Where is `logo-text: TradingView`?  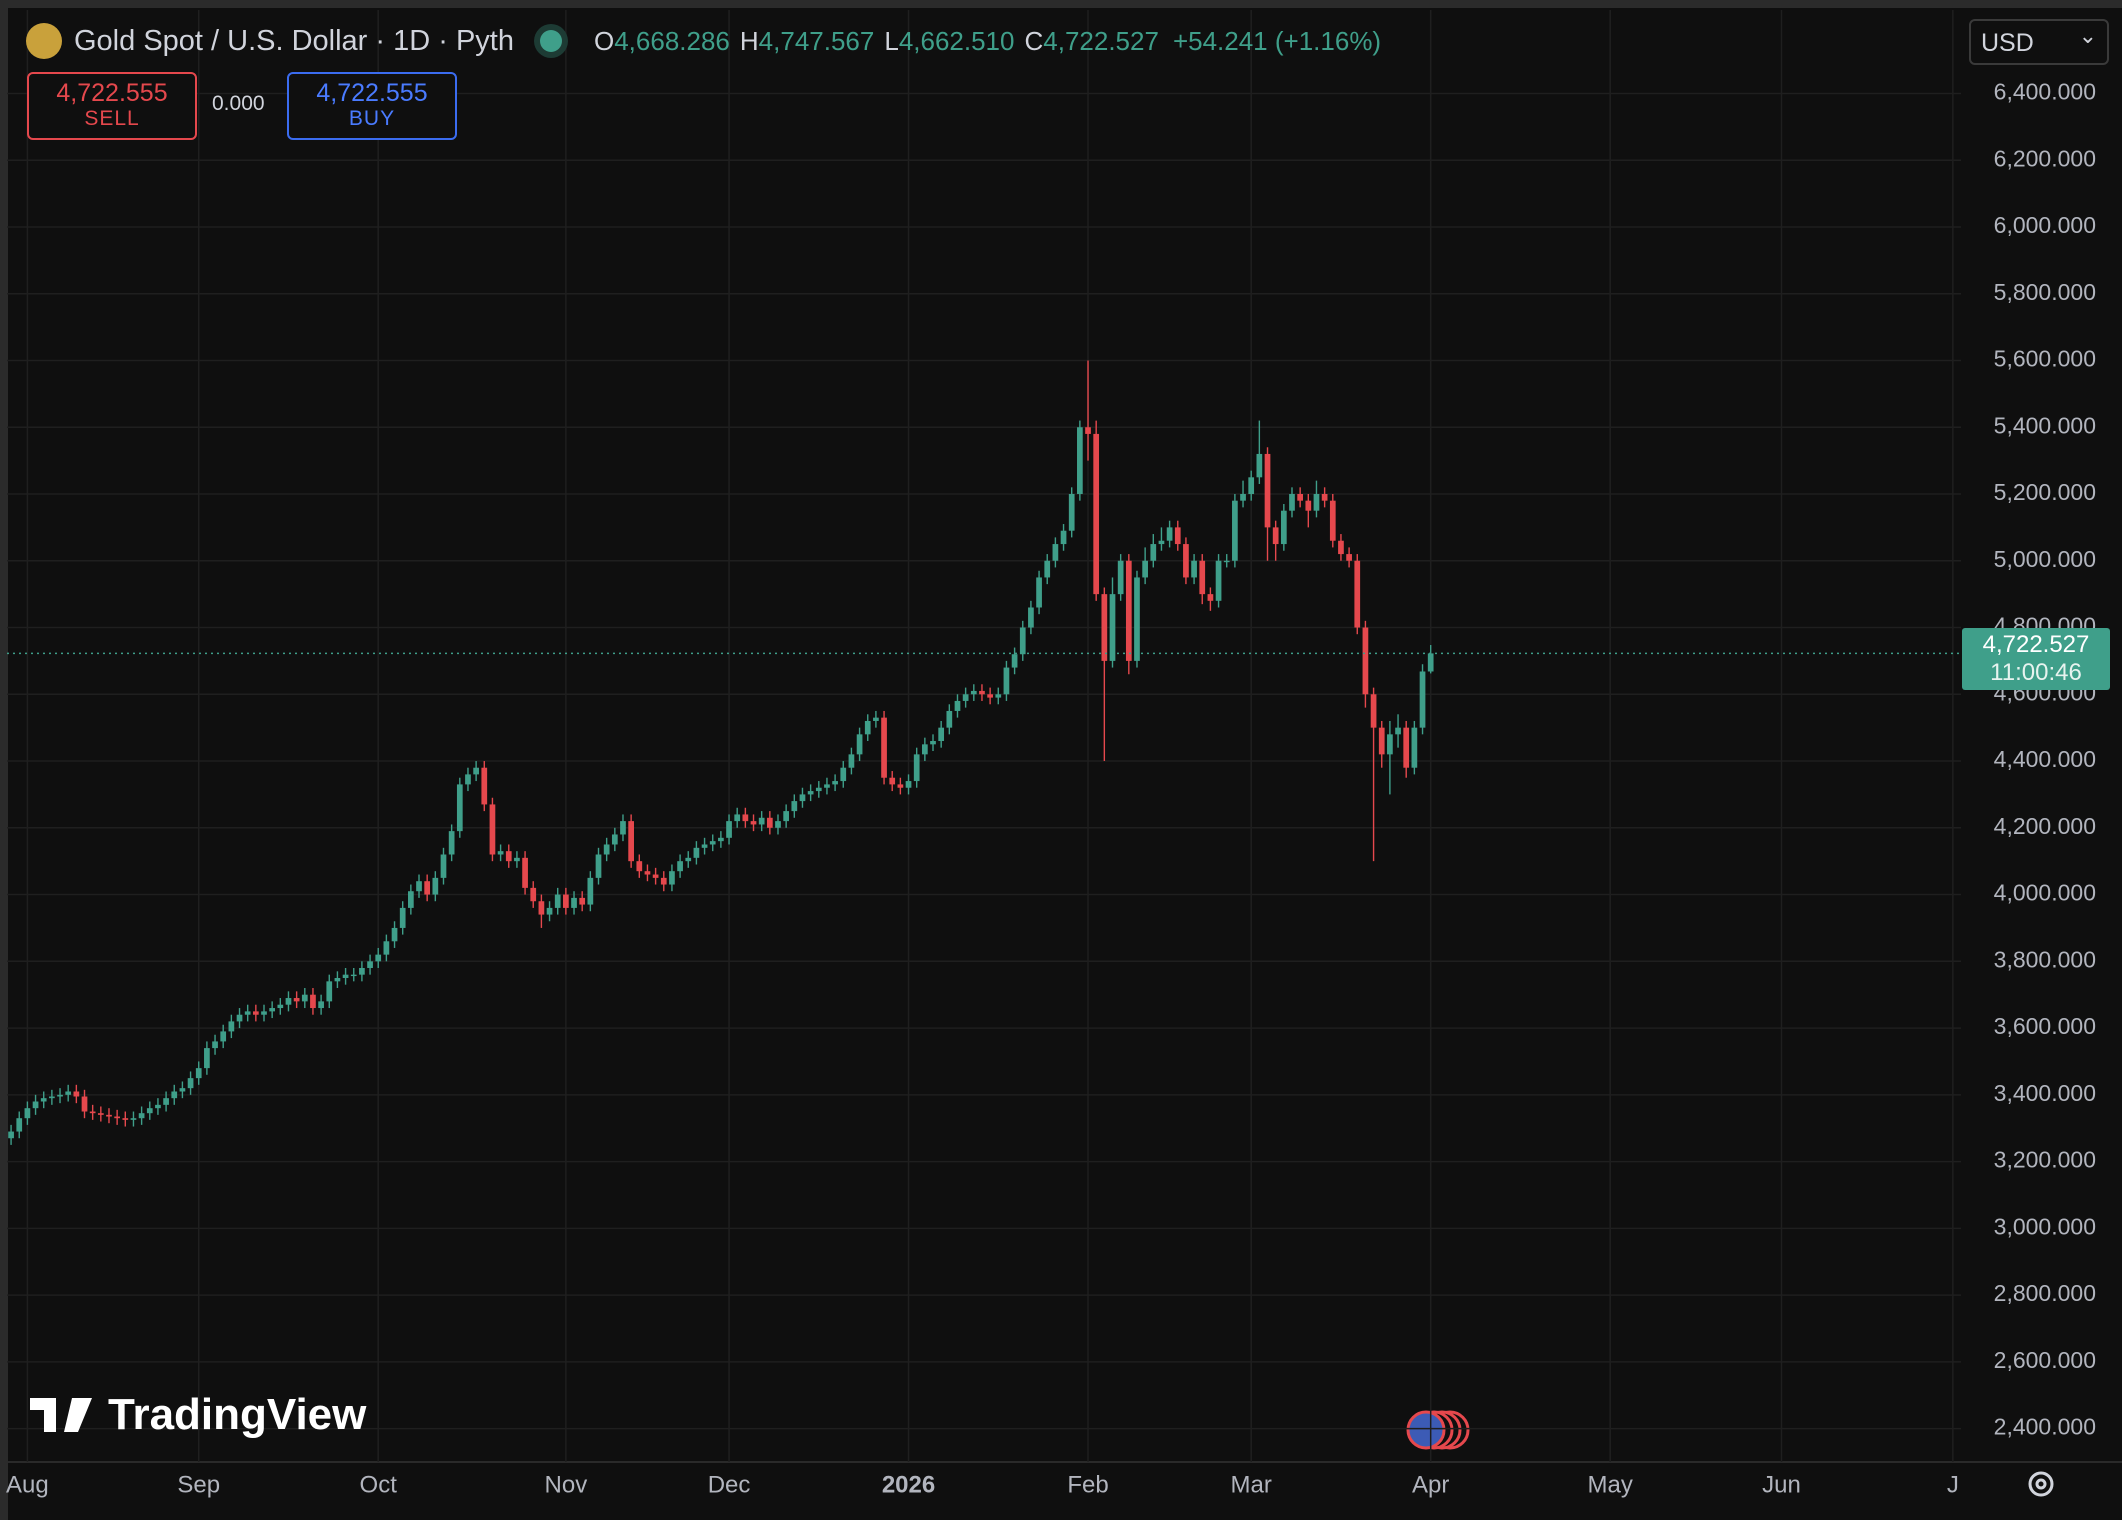 logo-text: TradingView is located at coordinates (237, 1414).